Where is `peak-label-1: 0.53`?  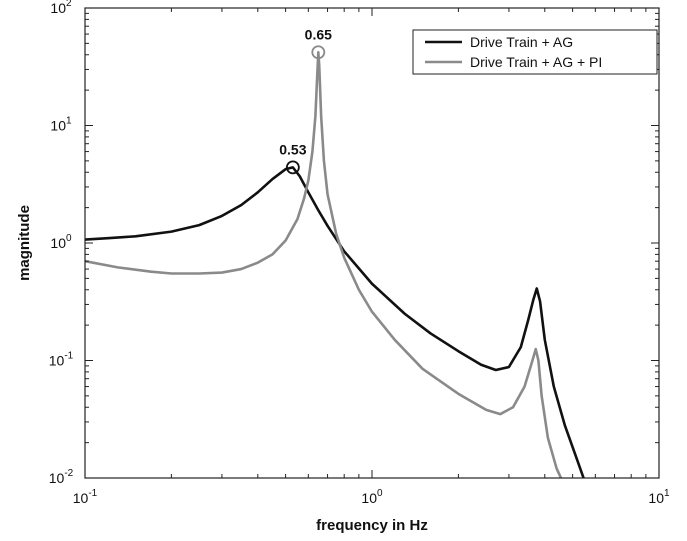 peak-label-1: 0.53 is located at coordinates (292, 149).